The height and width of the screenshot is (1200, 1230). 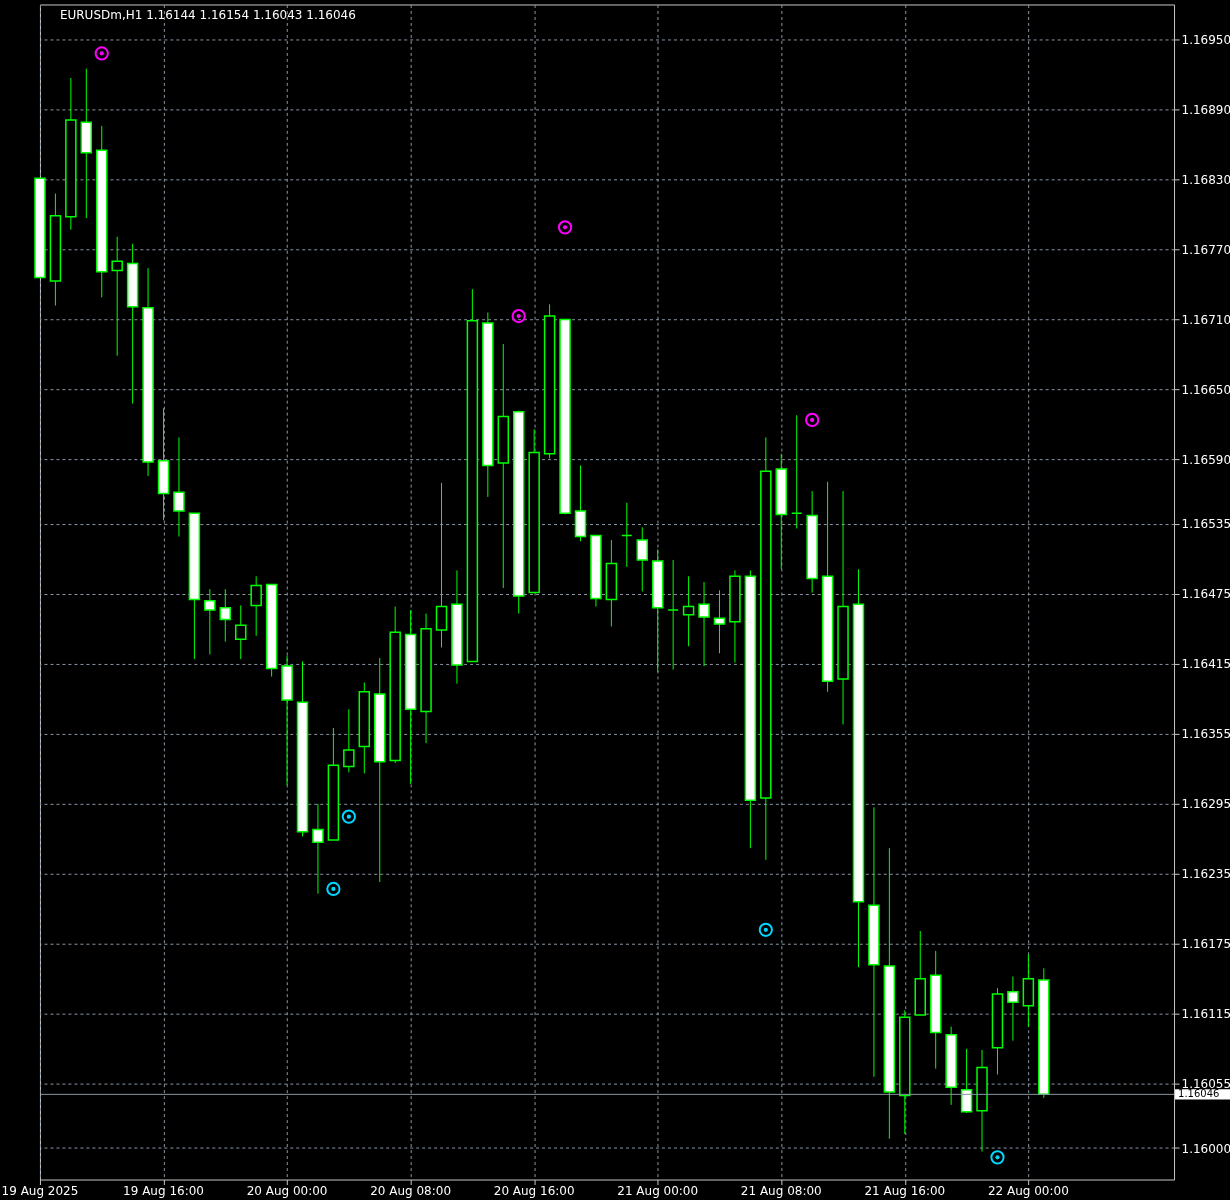 I want to click on y-tick-label: 1.16235, so click(x=1205, y=874).